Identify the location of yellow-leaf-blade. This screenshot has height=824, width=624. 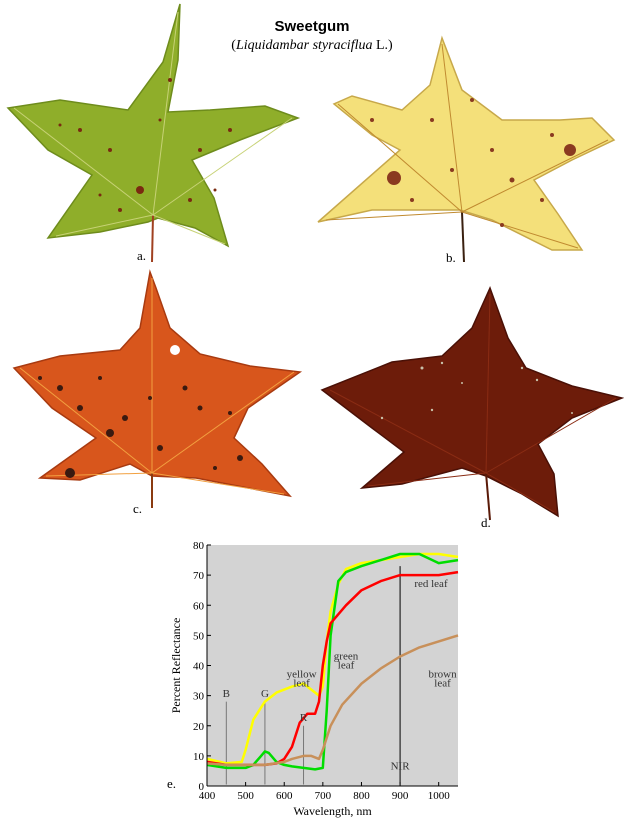
(466, 143).